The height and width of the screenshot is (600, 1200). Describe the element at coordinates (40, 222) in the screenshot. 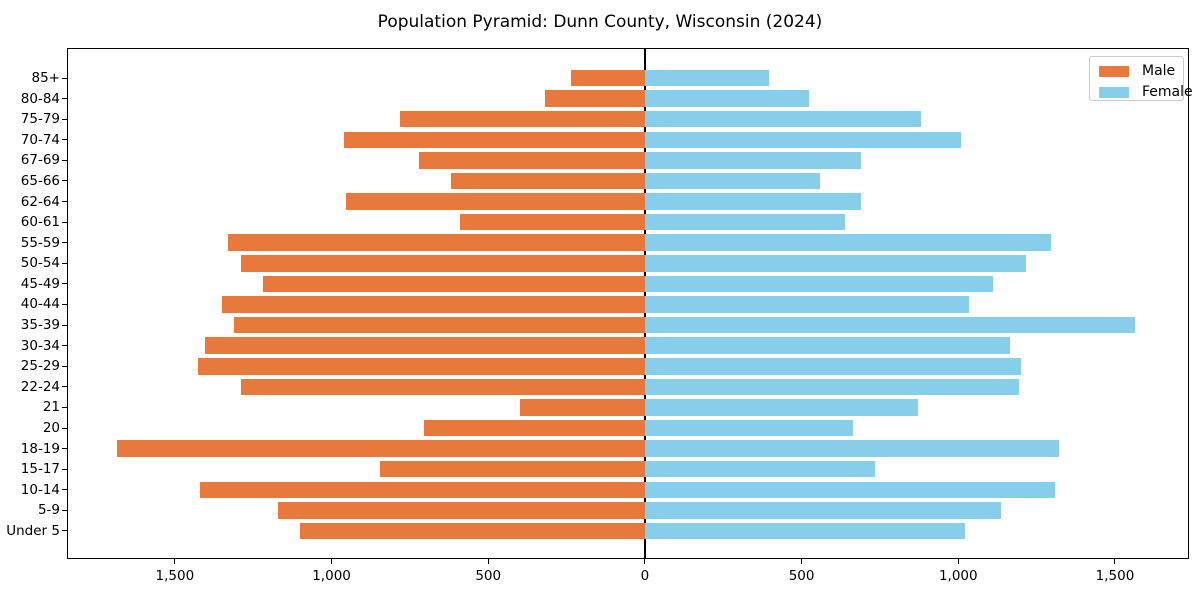

I see `y-tick-label: 60-61` at that location.